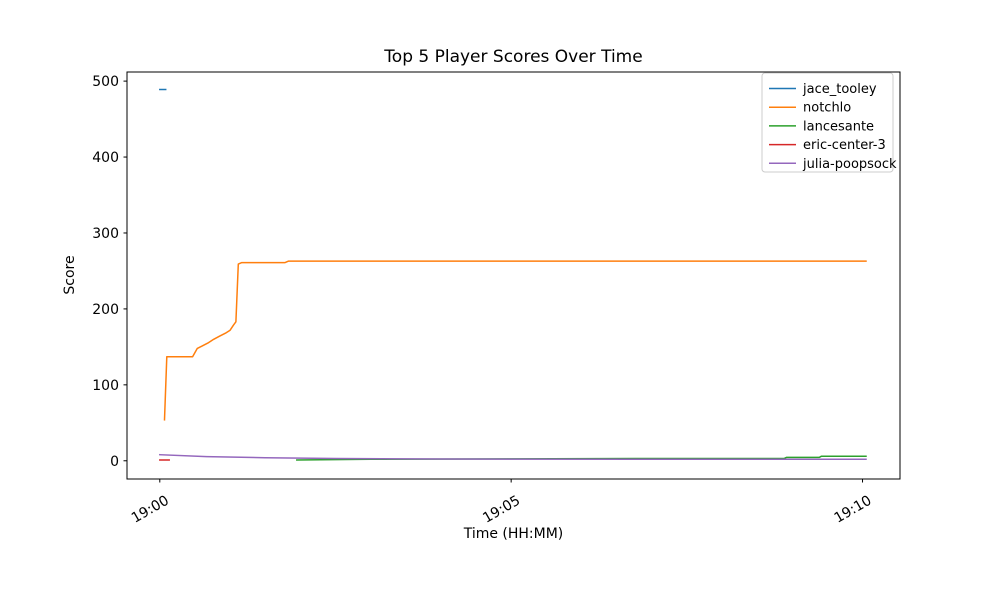 Image resolution: width=1000 pixels, height=600 pixels. I want to click on y-tick-label: 400, so click(105, 158).